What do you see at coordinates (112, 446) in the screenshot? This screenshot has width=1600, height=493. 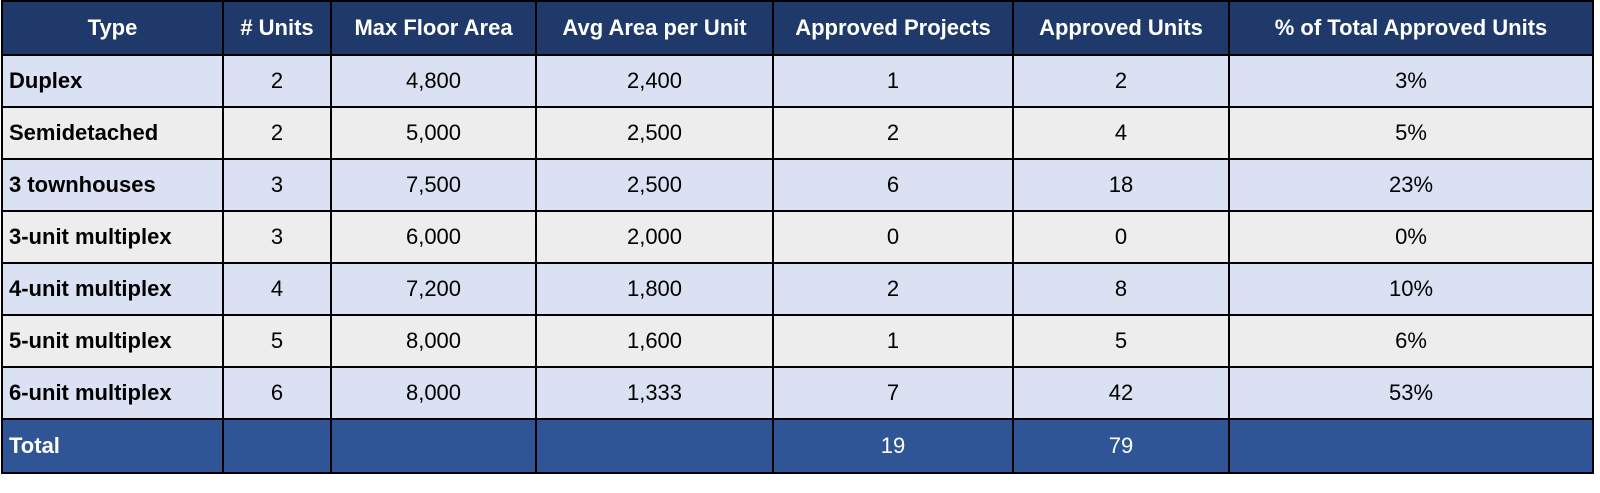 I see `total-label: Total` at bounding box center [112, 446].